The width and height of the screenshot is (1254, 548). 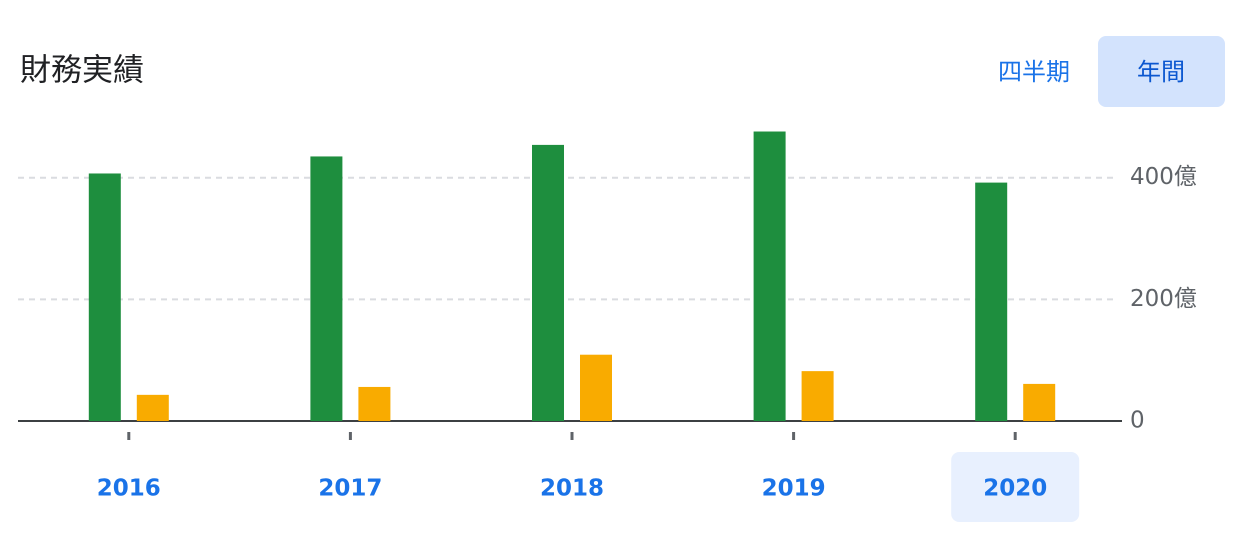 I want to click on x-tick-label: 2020, so click(x=1015, y=489).